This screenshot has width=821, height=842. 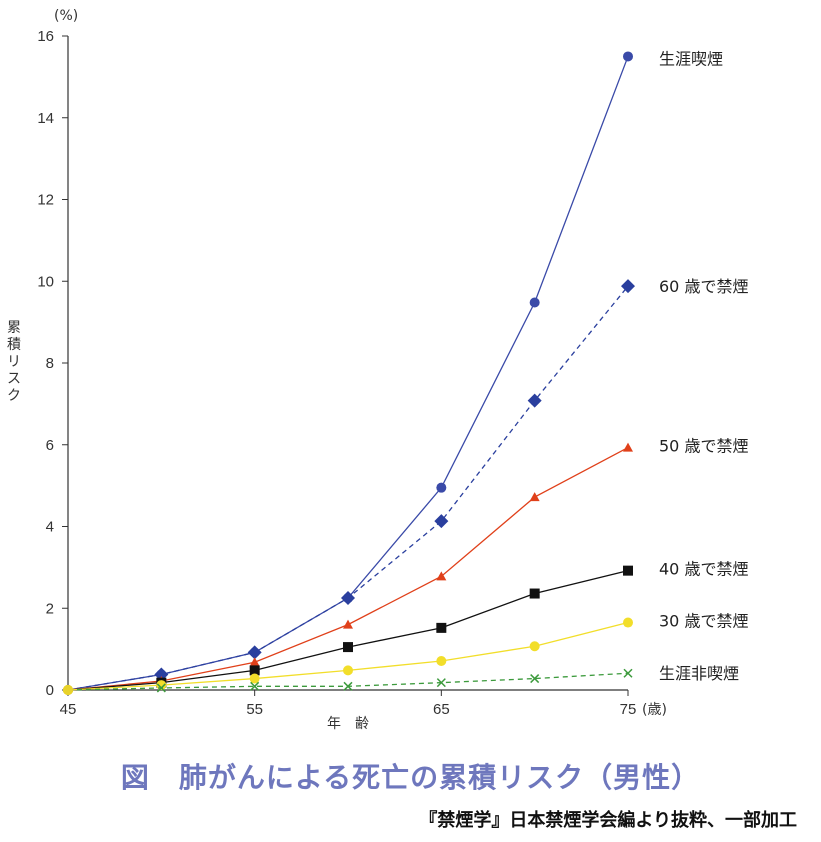 I want to click on y-axis-label-char: ス, so click(x=14, y=379).